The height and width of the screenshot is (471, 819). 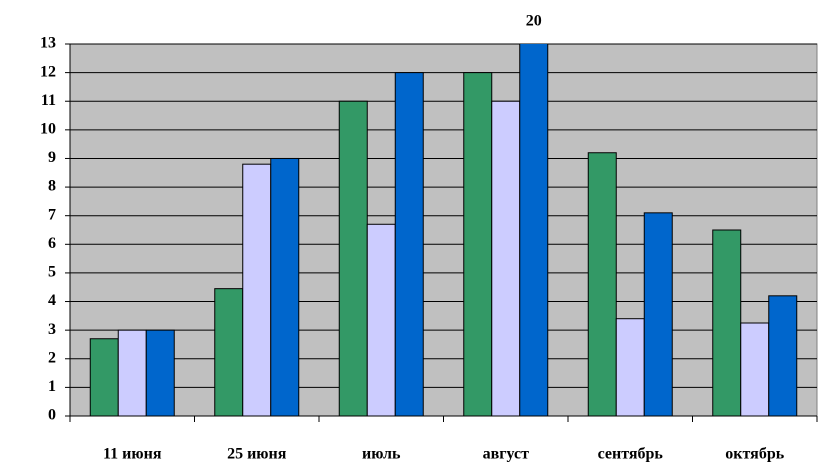 What do you see at coordinates (52, 386) in the screenshot?
I see `y-tick-label: 1` at bounding box center [52, 386].